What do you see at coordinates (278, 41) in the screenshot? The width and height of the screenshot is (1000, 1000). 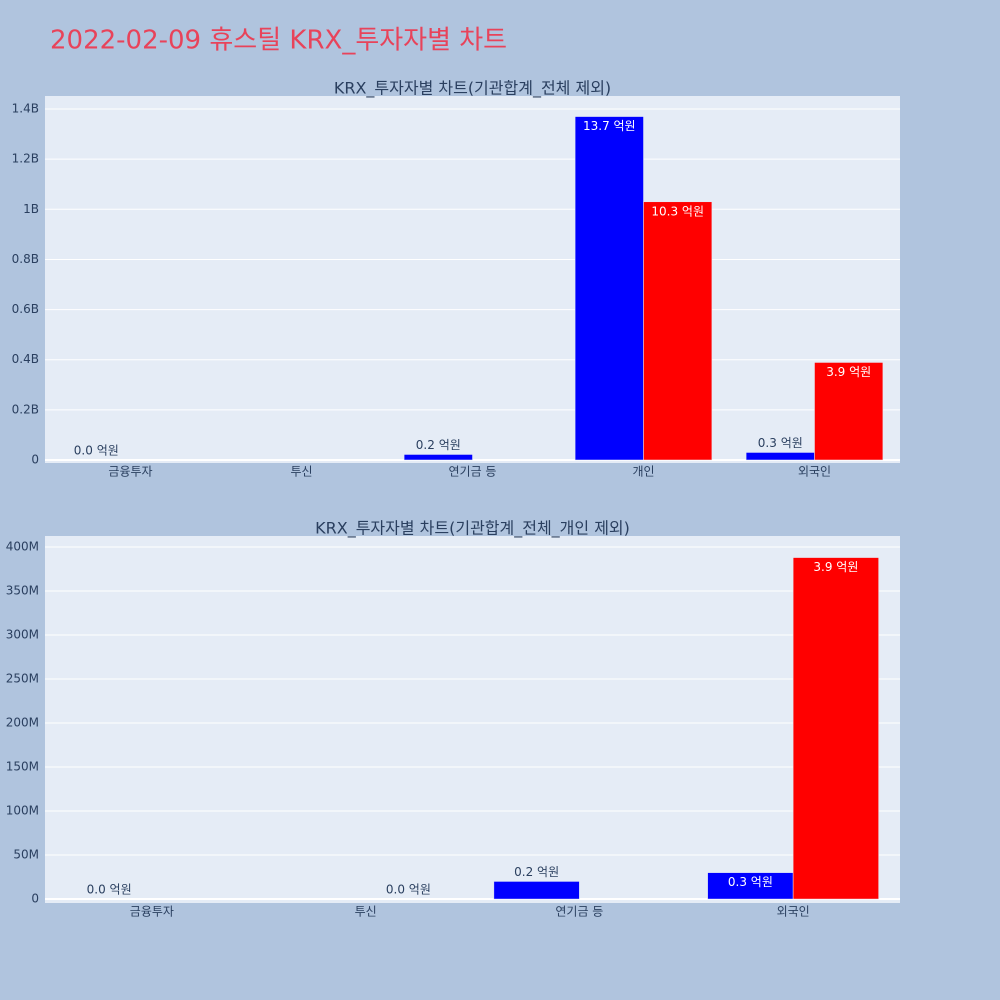 I see `page-title: 2022-02-09 휴스틸 KRX_투자자별 차트` at bounding box center [278, 41].